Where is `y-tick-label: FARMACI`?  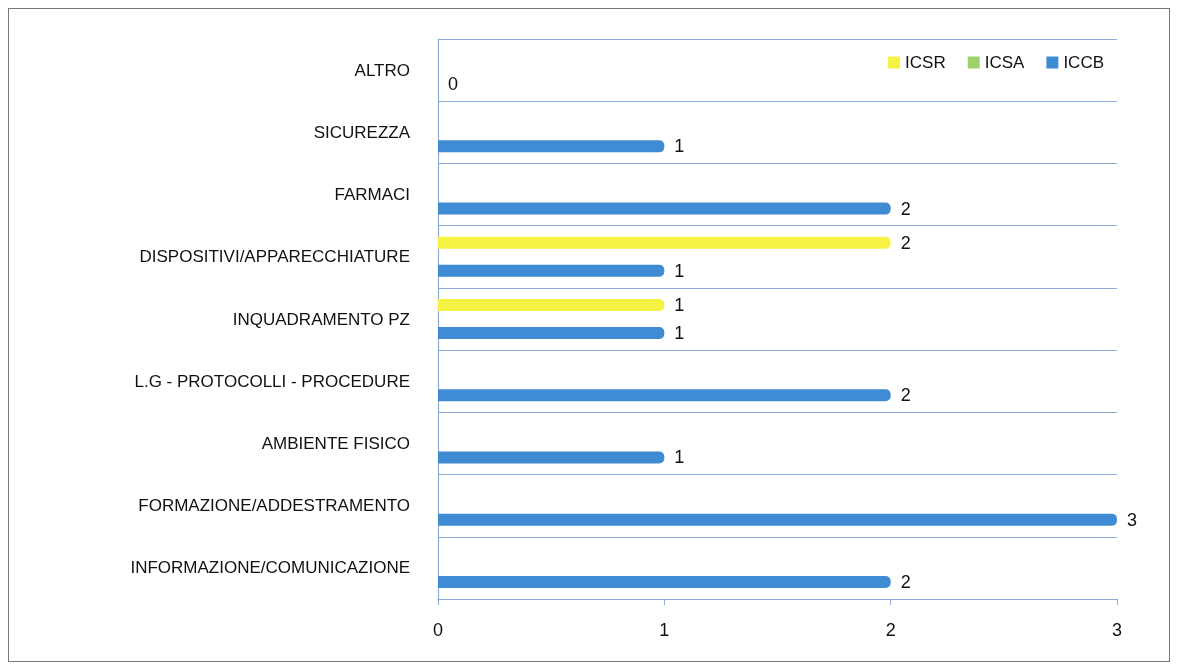 y-tick-label: FARMACI is located at coordinates (372, 195).